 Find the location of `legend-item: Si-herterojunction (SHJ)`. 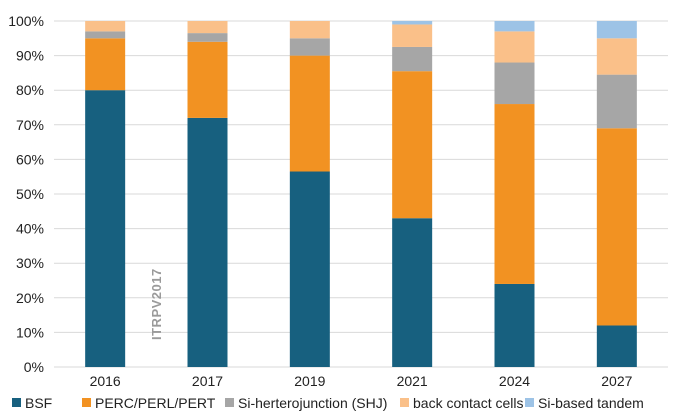

legend-item: Si-herterojunction (SHJ) is located at coordinates (306, 403).